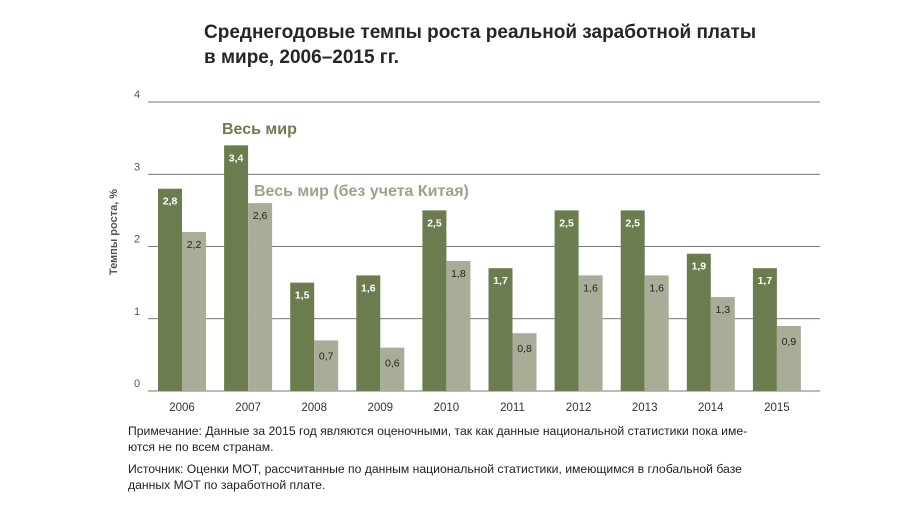 Image resolution: width=913 pixels, height=514 pixels. What do you see at coordinates (392, 364) in the screenshot?
I see `data-label: 0,6` at bounding box center [392, 364].